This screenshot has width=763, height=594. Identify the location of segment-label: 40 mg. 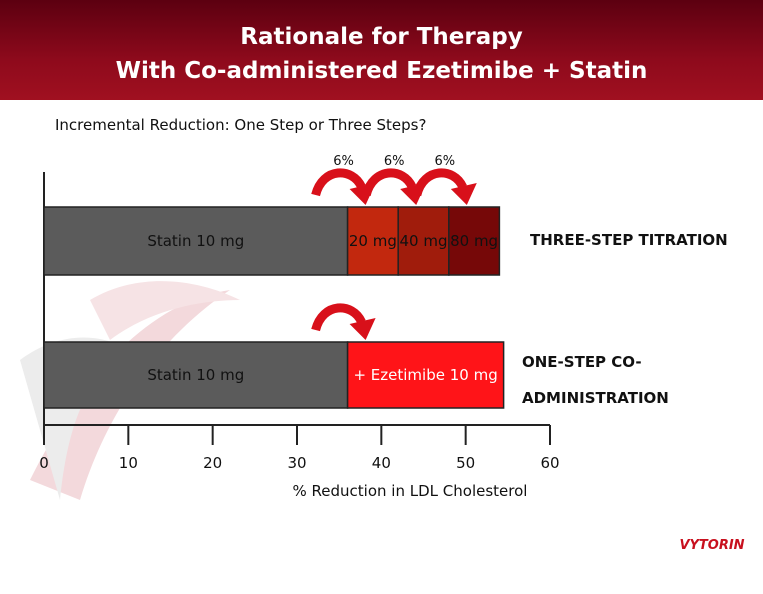
(423, 241).